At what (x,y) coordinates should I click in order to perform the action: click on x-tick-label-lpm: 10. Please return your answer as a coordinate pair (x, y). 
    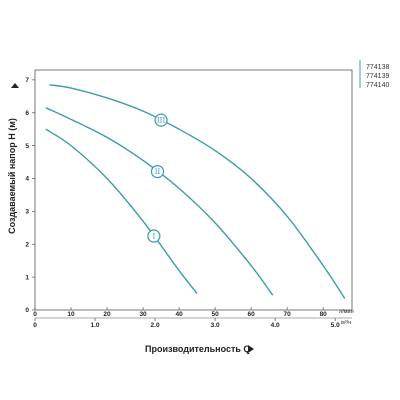
    Looking at the image, I should click on (71, 314).